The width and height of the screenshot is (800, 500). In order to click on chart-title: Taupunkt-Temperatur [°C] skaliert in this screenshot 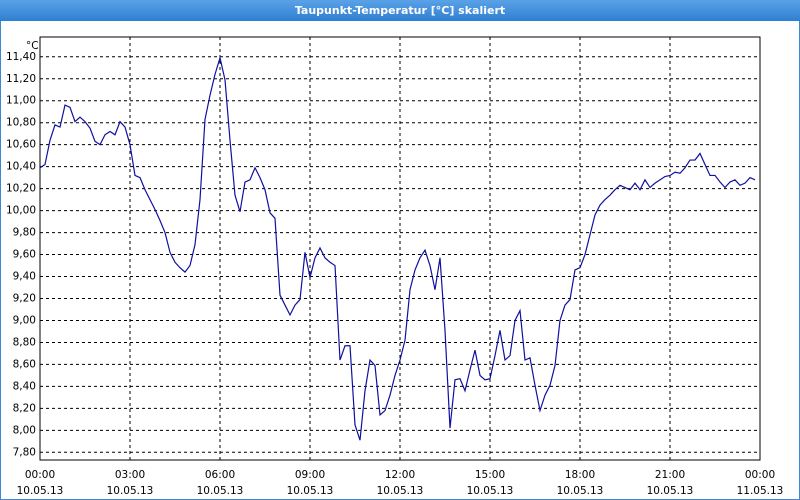, I will do `click(400, 10)`.